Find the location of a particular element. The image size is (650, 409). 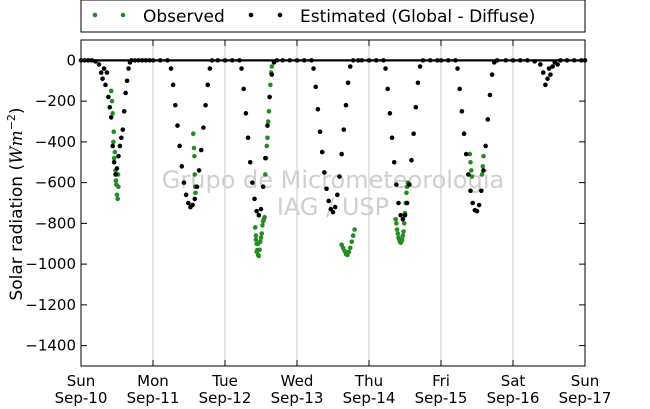

y-tick-label: −1200 is located at coordinates (50, 305).